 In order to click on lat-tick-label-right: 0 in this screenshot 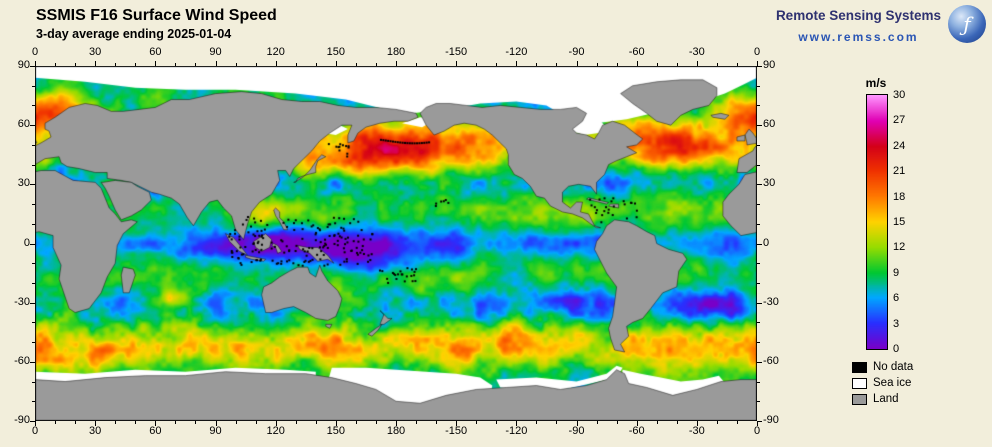, I will do `click(766, 242)`.